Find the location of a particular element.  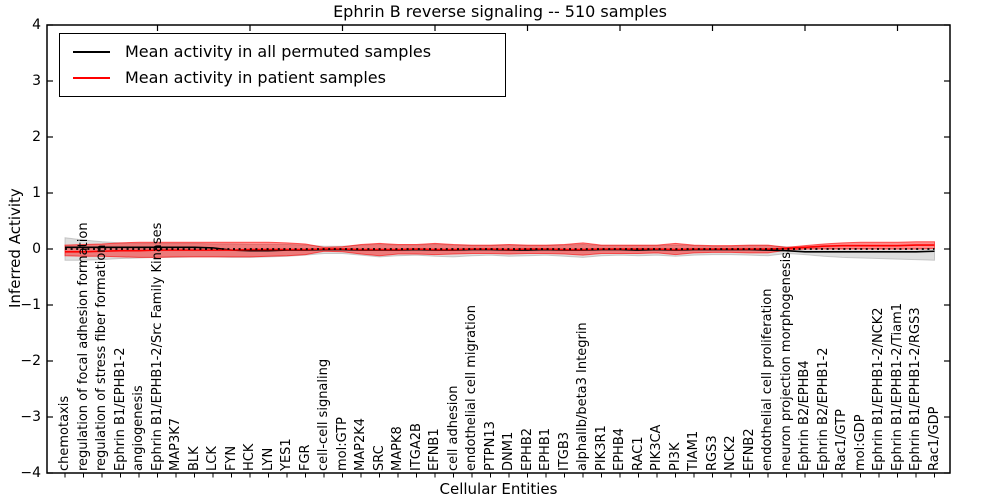

x-category-label: HCK is located at coordinates (249, 457).